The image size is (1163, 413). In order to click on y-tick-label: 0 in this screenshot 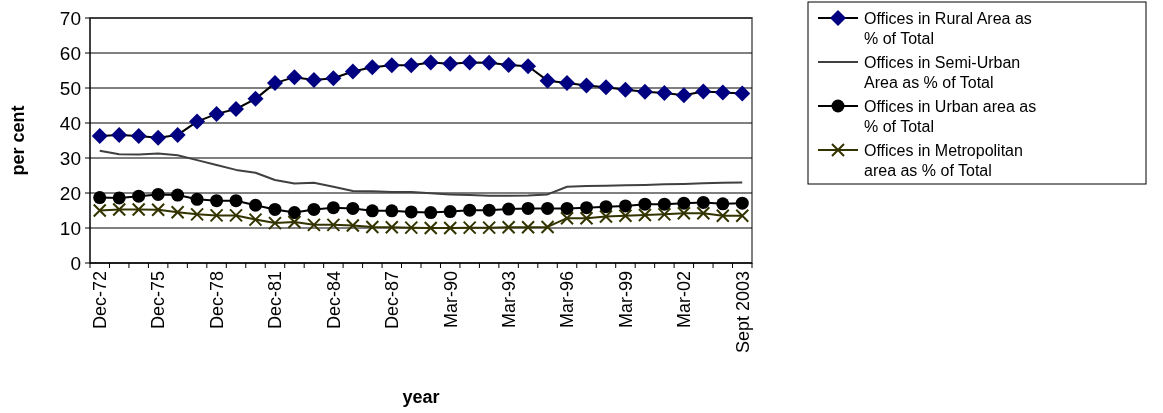, I will do `click(75, 263)`.